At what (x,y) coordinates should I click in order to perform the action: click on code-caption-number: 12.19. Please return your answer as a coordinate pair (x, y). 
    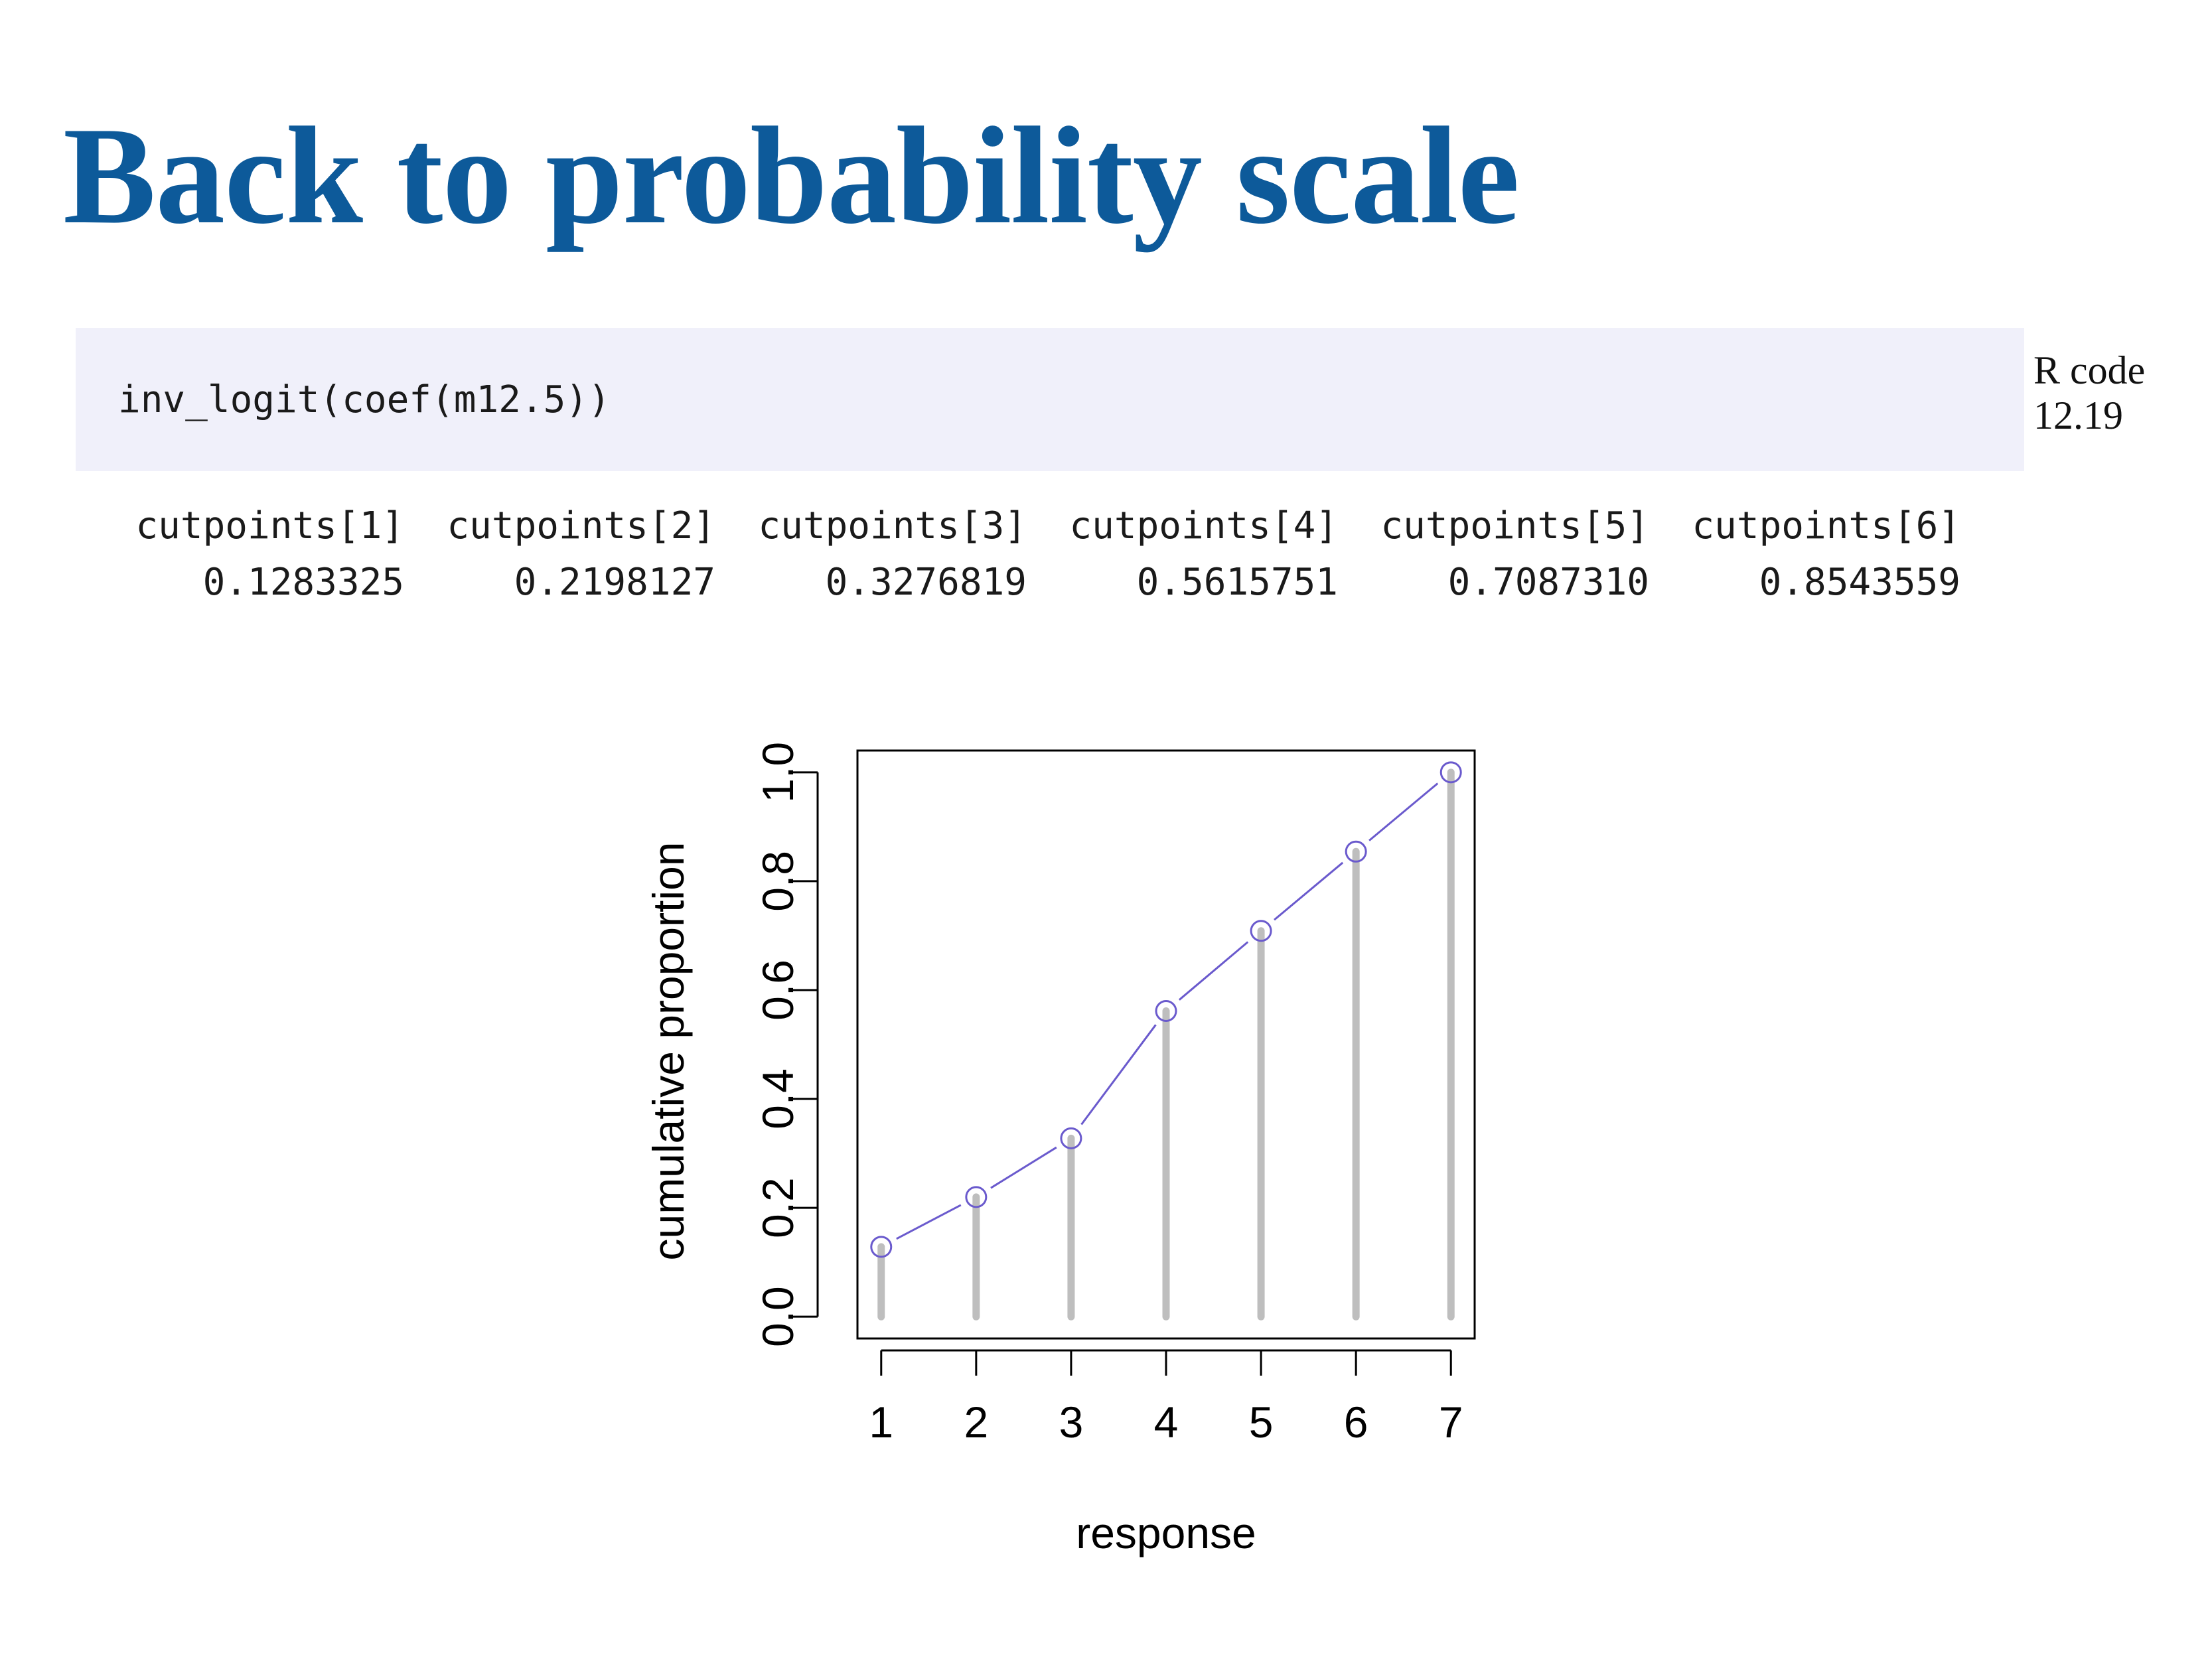
    Looking at the image, I should click on (2078, 415).